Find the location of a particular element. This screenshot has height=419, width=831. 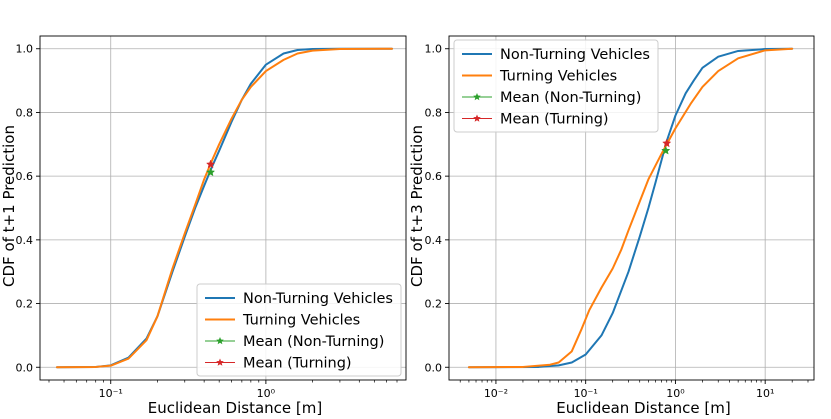

y-axis-label: CDF of t+3 Prediction is located at coordinates (417, 206).